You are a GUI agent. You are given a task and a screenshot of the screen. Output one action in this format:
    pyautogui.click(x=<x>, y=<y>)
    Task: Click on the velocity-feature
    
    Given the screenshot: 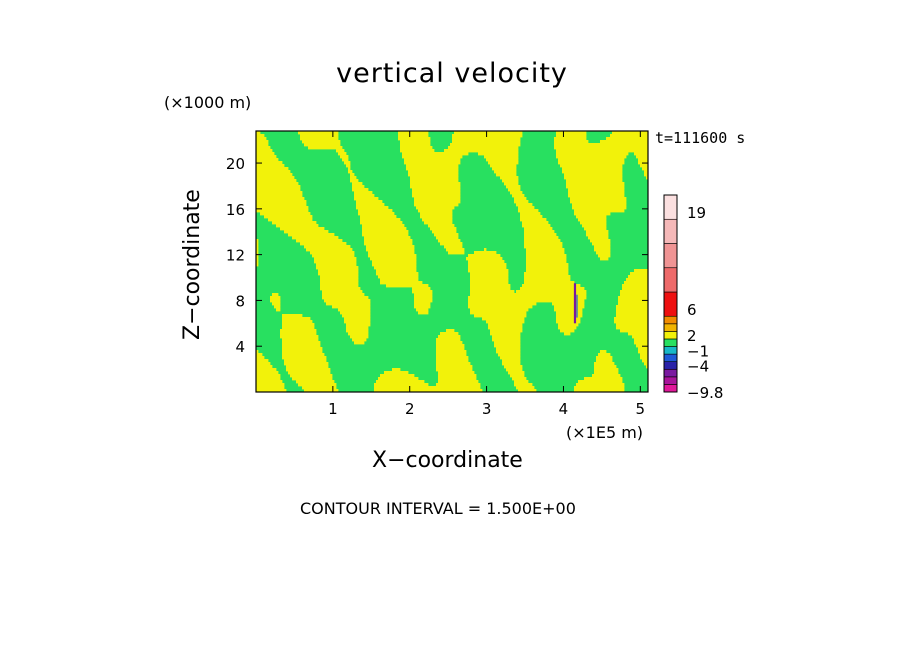 What is the action you would take?
    pyautogui.click(x=575, y=303)
    